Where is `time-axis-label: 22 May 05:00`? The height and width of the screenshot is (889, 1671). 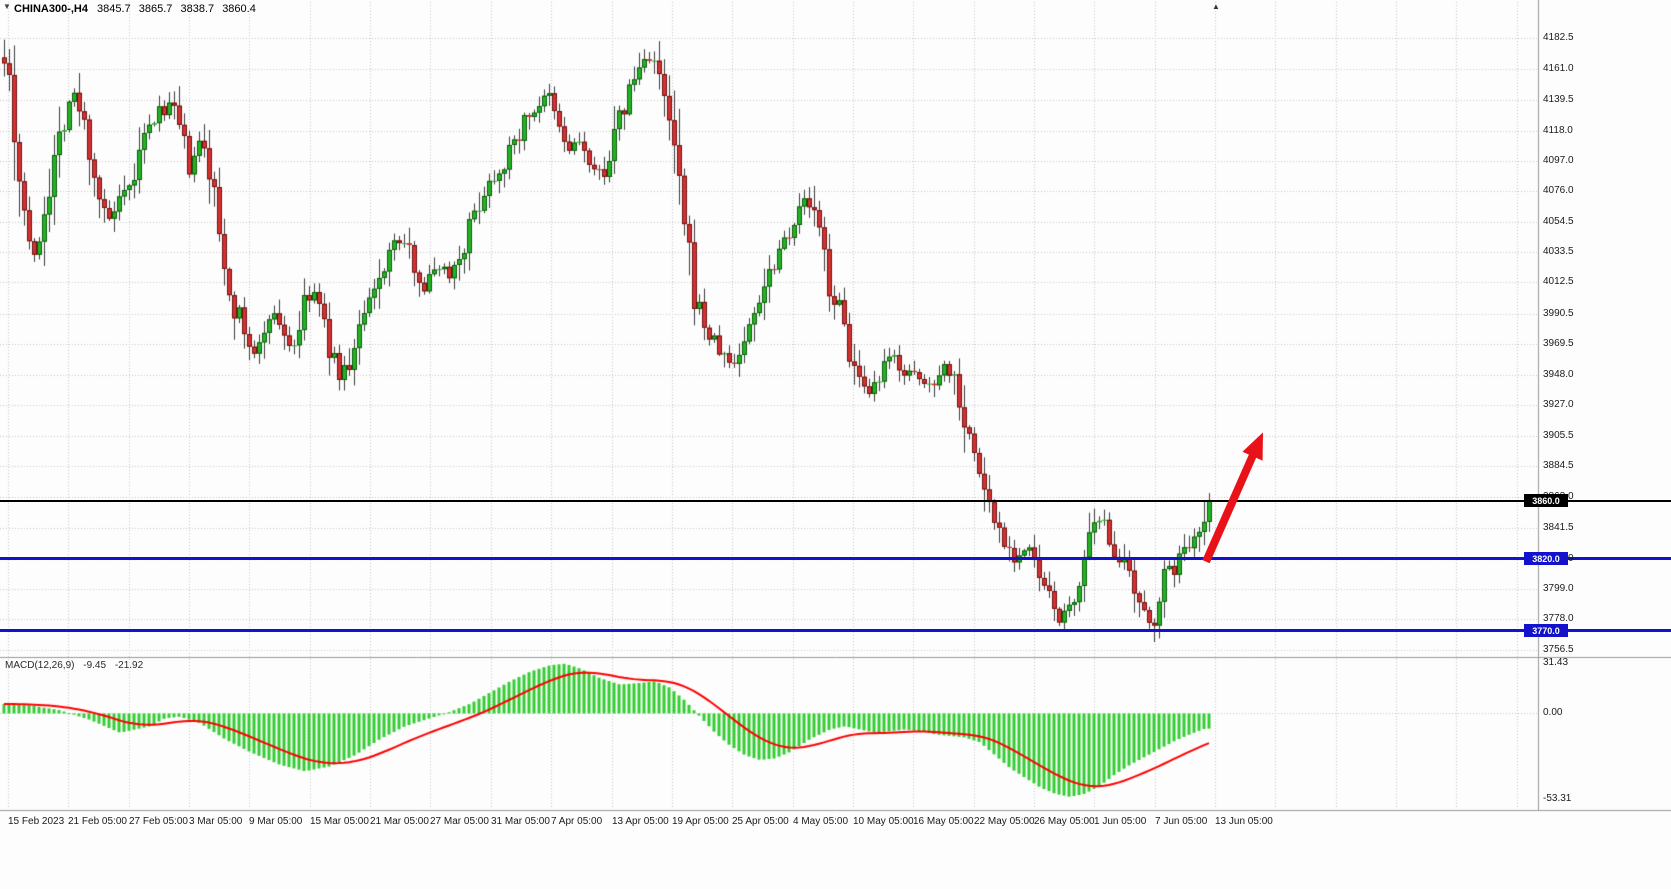
time-axis-label: 22 May 05:00 is located at coordinates (1004, 821).